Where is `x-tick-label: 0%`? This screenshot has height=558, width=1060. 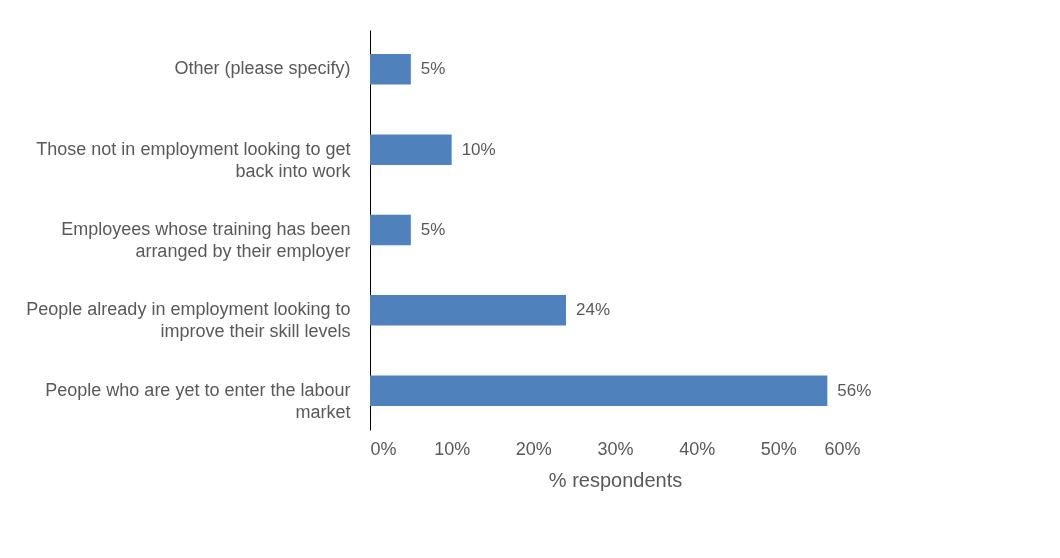 x-tick-label: 0% is located at coordinates (383, 448).